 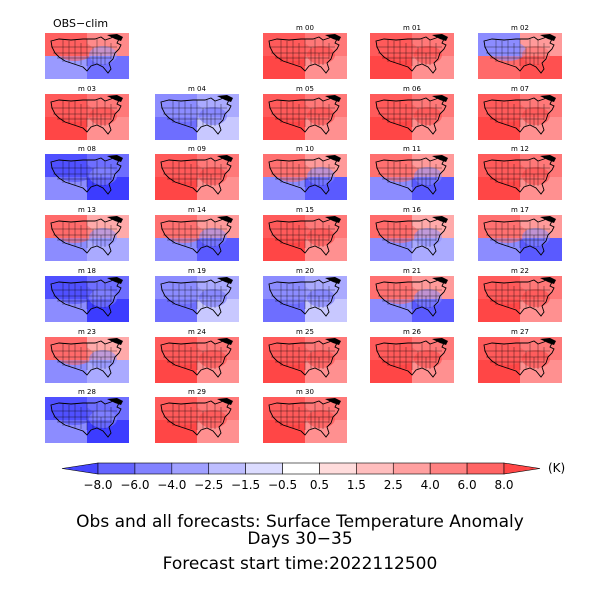 I want to click on colorbar-under-triangle, so click(x=80, y=468).